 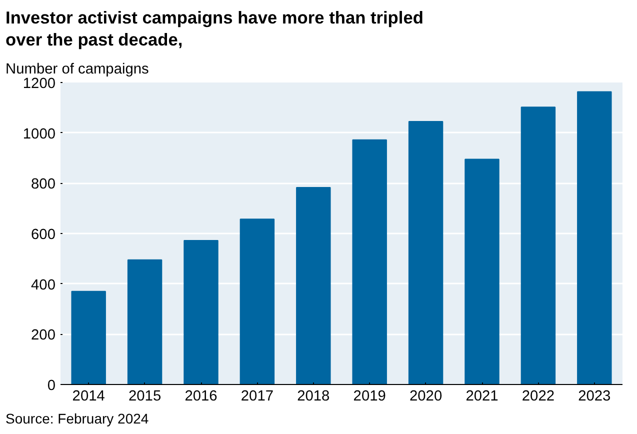 I want to click on chart-subtitle: Number of campaigns, so click(x=77, y=70).